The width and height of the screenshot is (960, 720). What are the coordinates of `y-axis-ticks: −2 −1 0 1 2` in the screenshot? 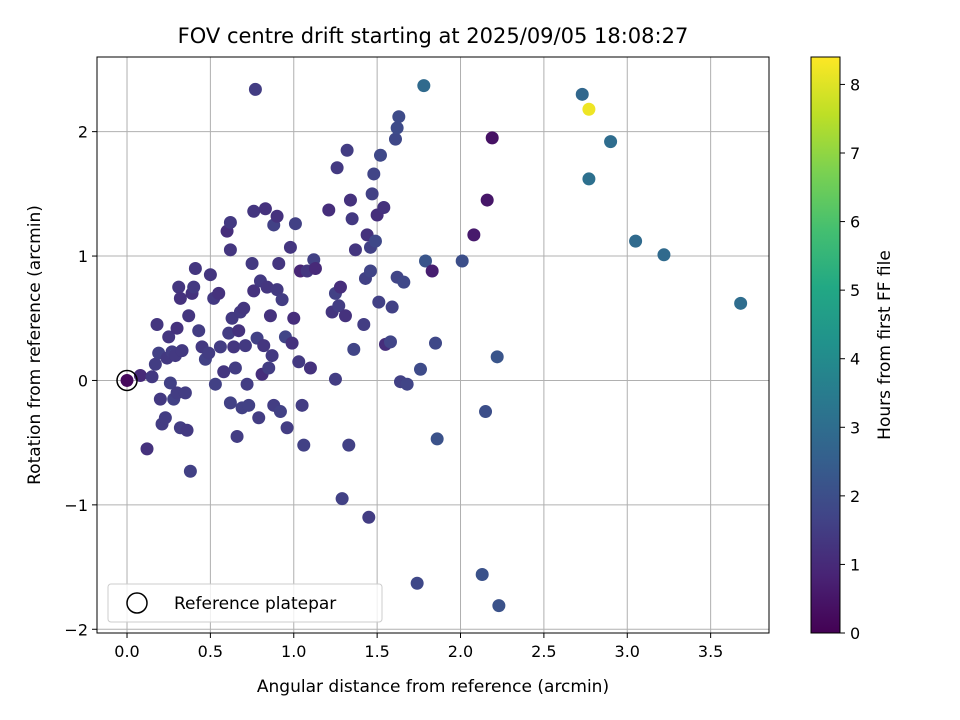 It's located at (80, 381).